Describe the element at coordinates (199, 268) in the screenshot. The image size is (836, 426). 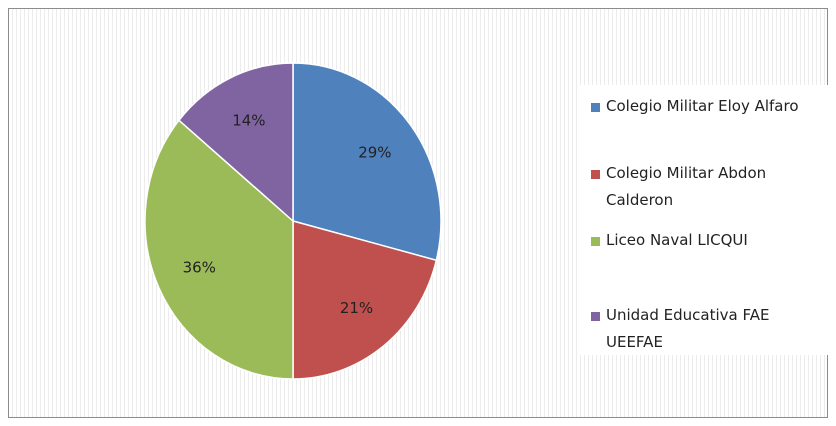
I see `data-label: 36%` at that location.